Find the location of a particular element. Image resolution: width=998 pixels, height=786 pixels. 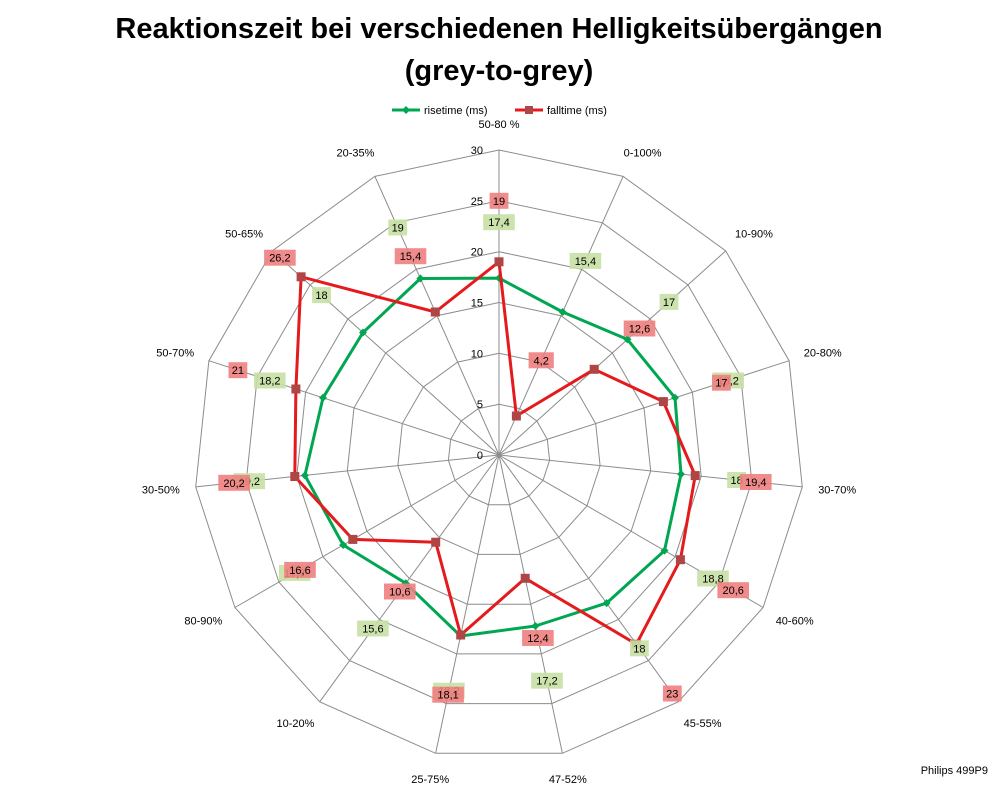

data-label: 12,4 is located at coordinates (537, 639).